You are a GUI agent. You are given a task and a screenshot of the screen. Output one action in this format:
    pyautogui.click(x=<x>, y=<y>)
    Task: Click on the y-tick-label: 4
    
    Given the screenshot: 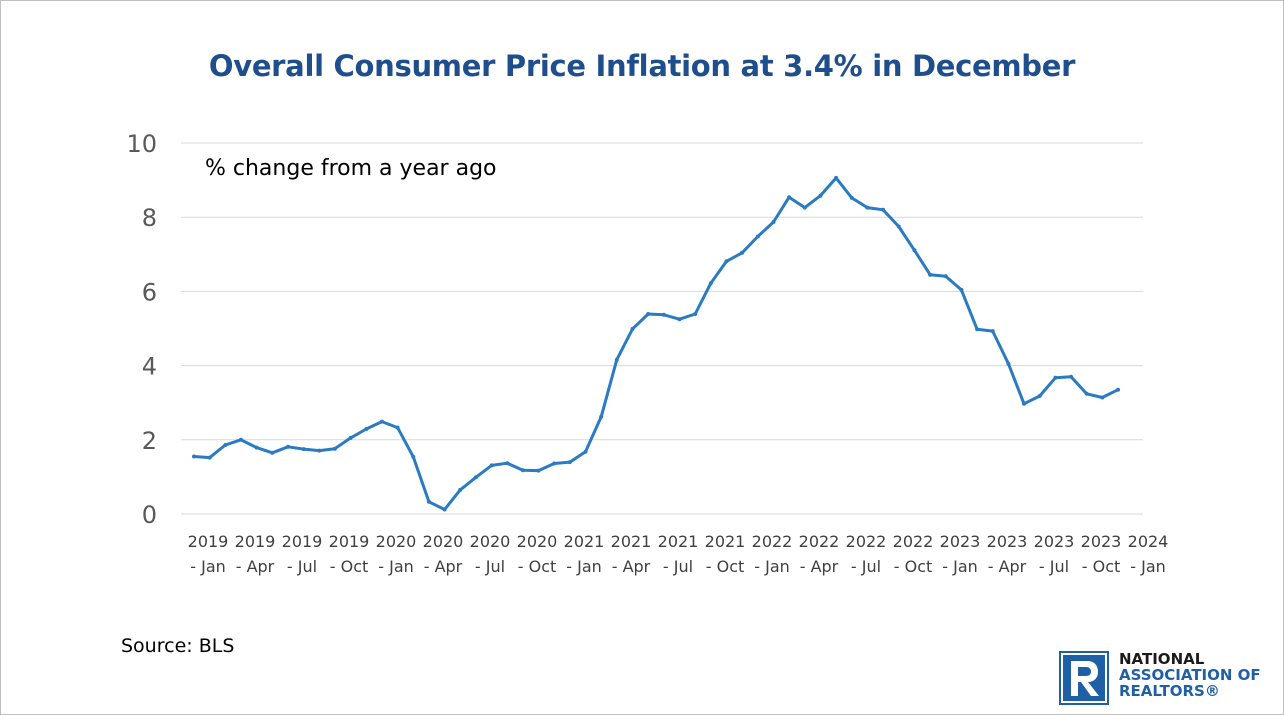 What is the action you would take?
    pyautogui.click(x=149, y=367)
    